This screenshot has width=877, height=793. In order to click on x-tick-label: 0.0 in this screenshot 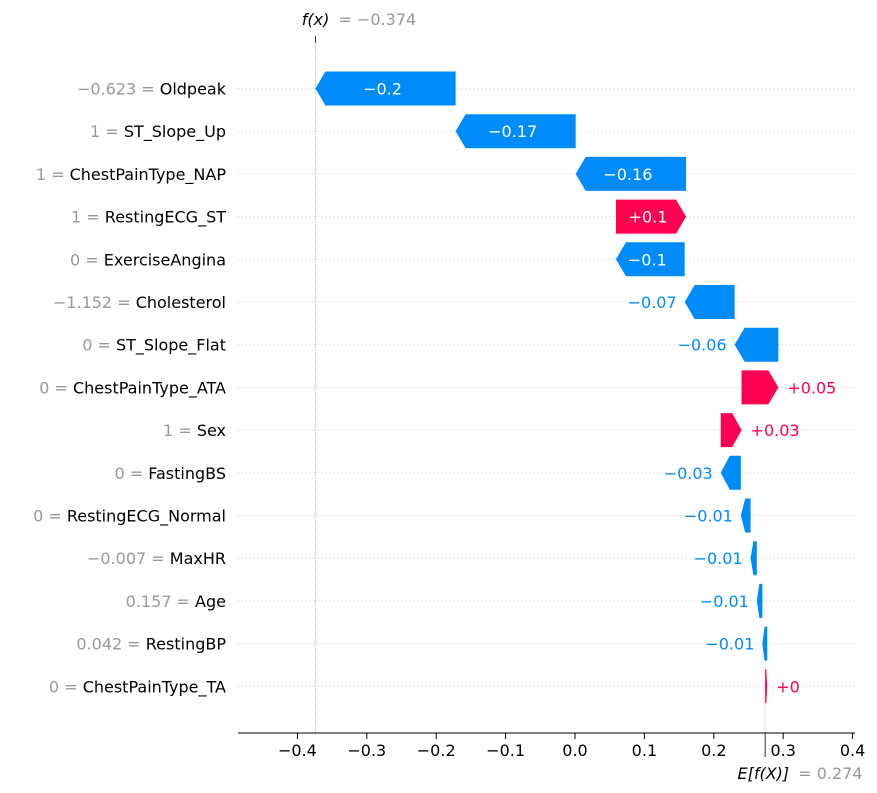, I will do `click(574, 750)`.